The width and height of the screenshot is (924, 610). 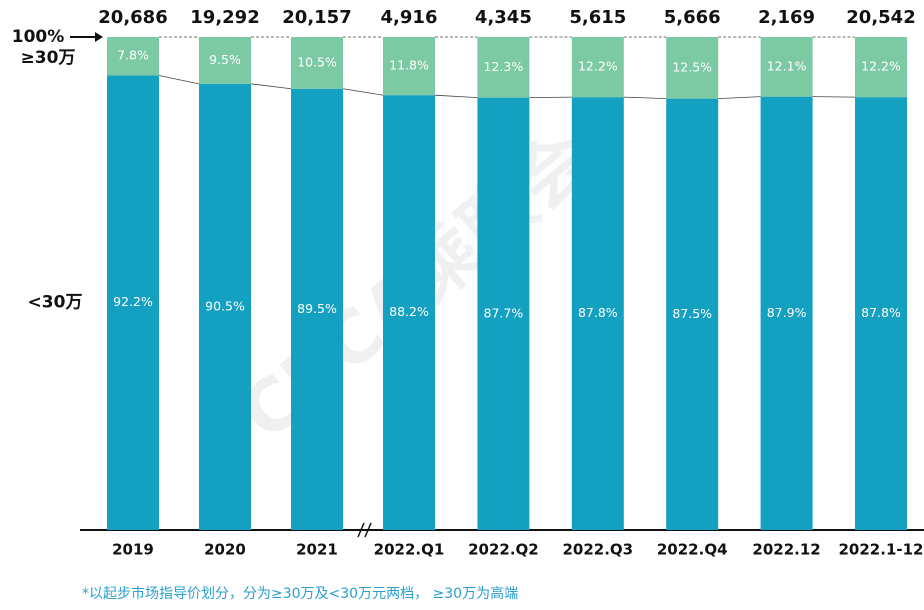 What do you see at coordinates (503, 17) in the screenshot?
I see `total-label: 4,345` at bounding box center [503, 17].